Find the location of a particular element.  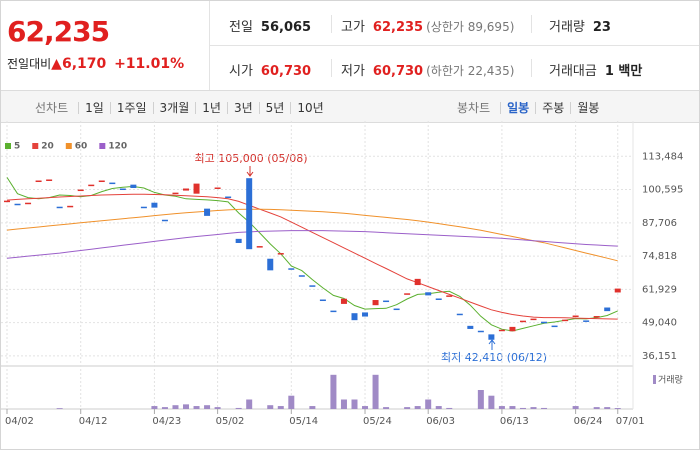

y-tick-label: 100,595 is located at coordinates (662, 190).